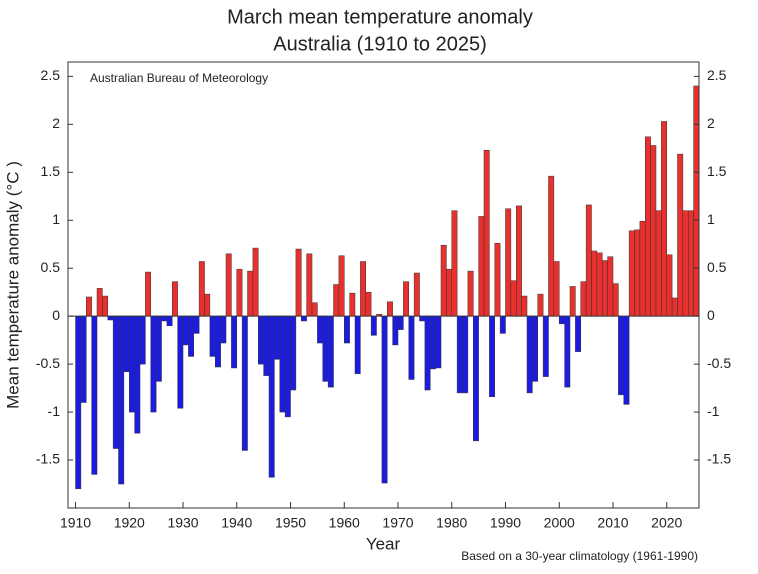 This screenshot has width=758, height=574. Describe the element at coordinates (380, 17) in the screenshot. I see `chart-title: March mean temperature anomaly` at that location.